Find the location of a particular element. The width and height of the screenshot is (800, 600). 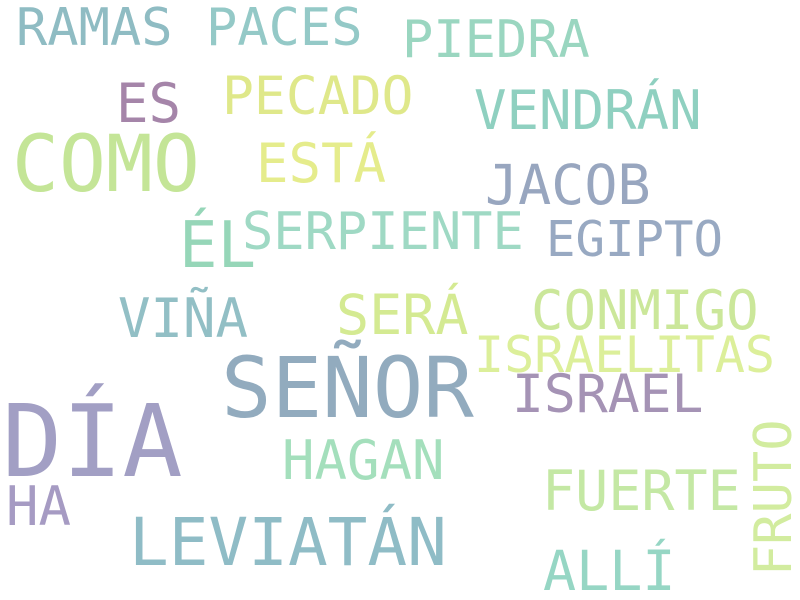

word-jacob: JACOB is located at coordinates (568, 185).